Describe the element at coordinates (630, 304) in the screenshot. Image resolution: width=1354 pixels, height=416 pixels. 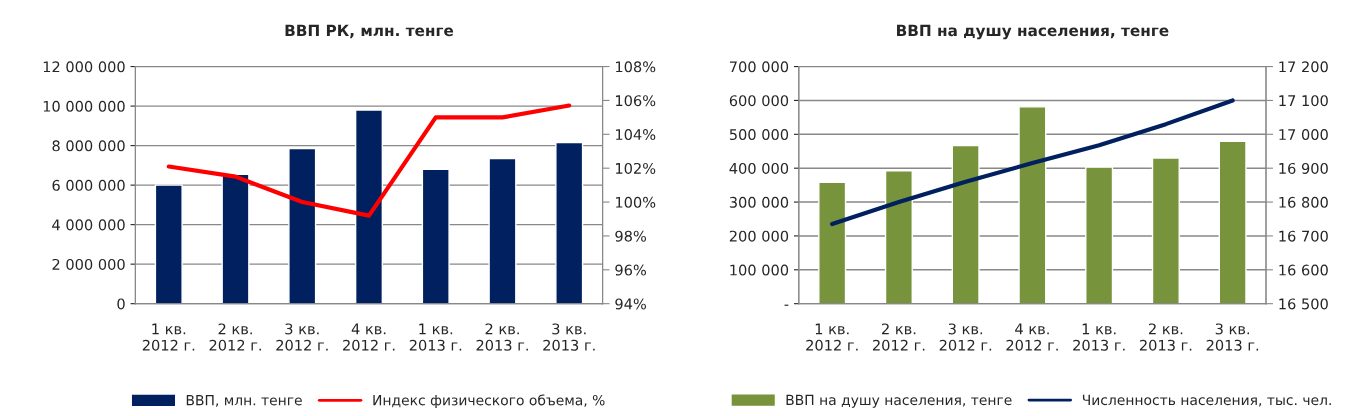
I see `y2-tick-label: 94%` at that location.